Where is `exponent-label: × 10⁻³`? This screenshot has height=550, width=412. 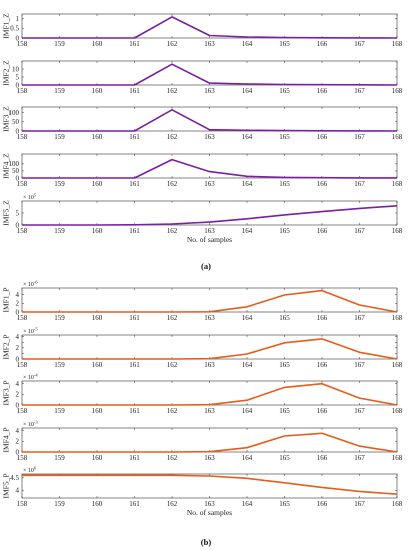 exponent-label: × 10⁻³ is located at coordinates (30, 424).